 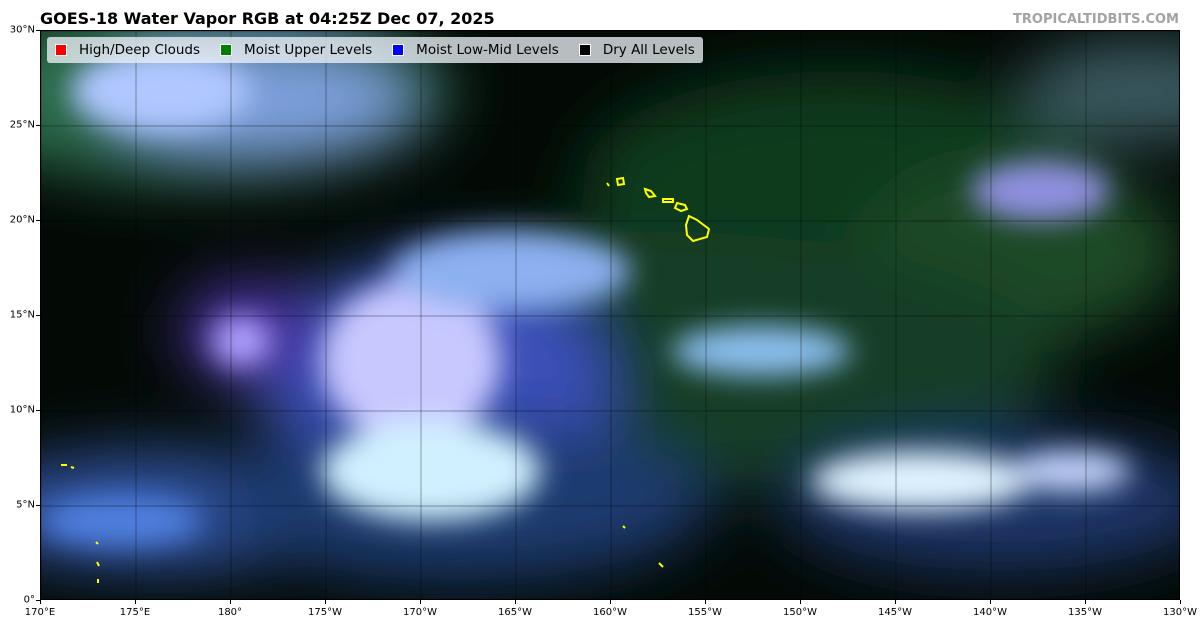 I want to click on watermark: TROPICALTIDBITS.COM, so click(x=1096, y=19).